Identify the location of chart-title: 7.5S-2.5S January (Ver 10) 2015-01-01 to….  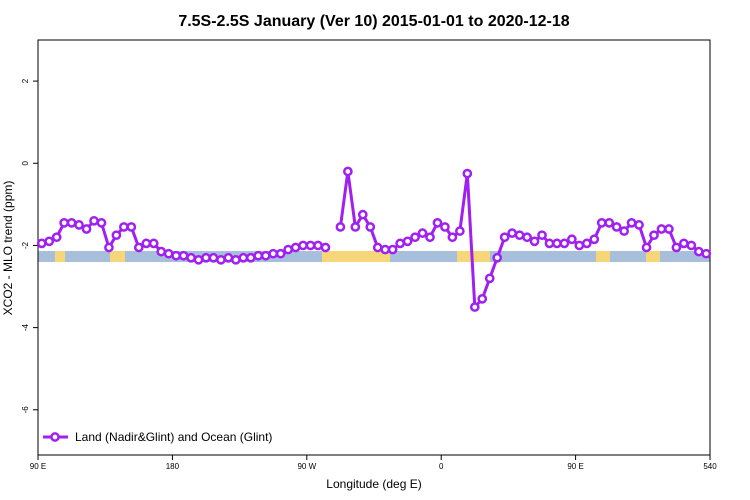
(373, 21).